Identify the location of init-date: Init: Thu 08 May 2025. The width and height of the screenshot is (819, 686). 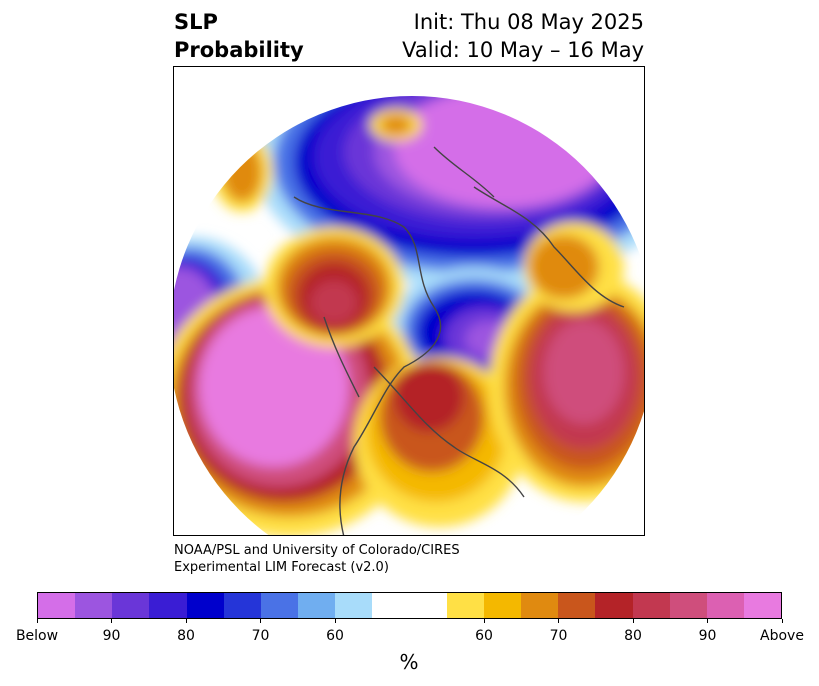
(528, 22).